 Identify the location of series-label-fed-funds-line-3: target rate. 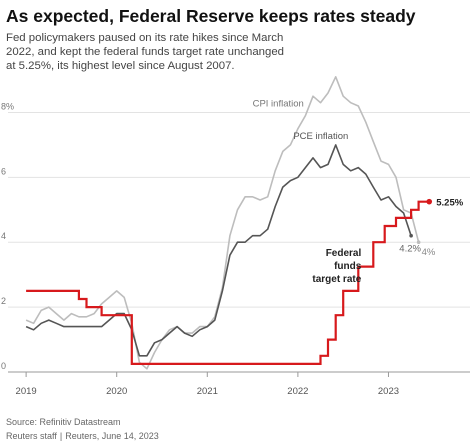
(336, 279).